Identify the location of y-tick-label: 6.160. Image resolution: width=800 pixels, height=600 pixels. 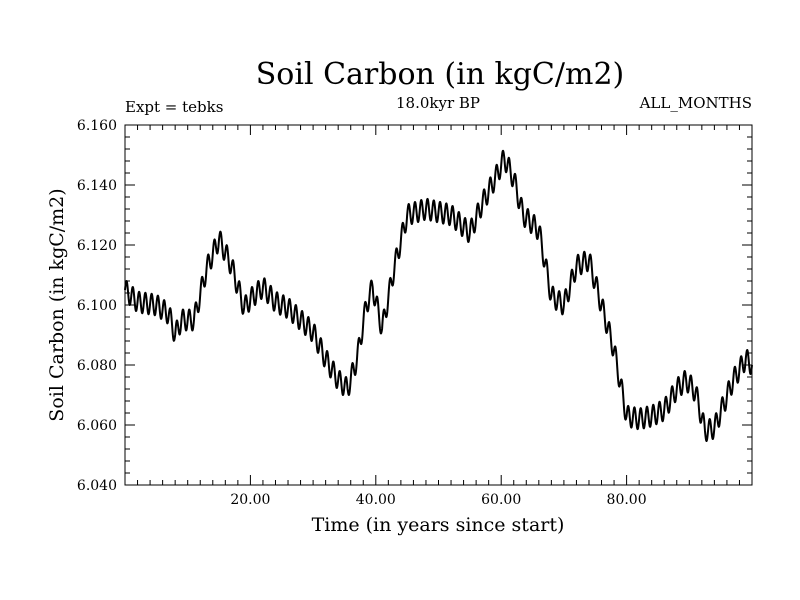
(97, 126).